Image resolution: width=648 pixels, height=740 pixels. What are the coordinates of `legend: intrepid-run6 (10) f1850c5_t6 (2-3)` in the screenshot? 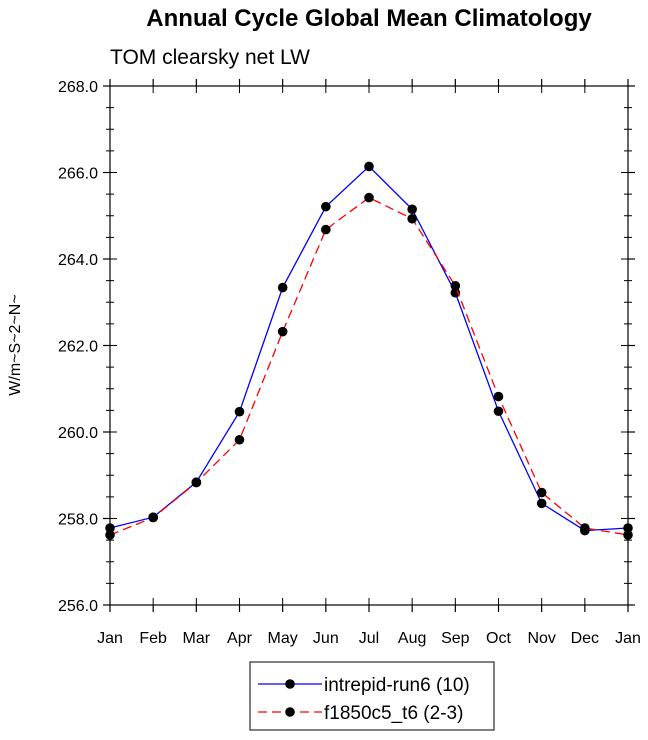 It's located at (372, 696).